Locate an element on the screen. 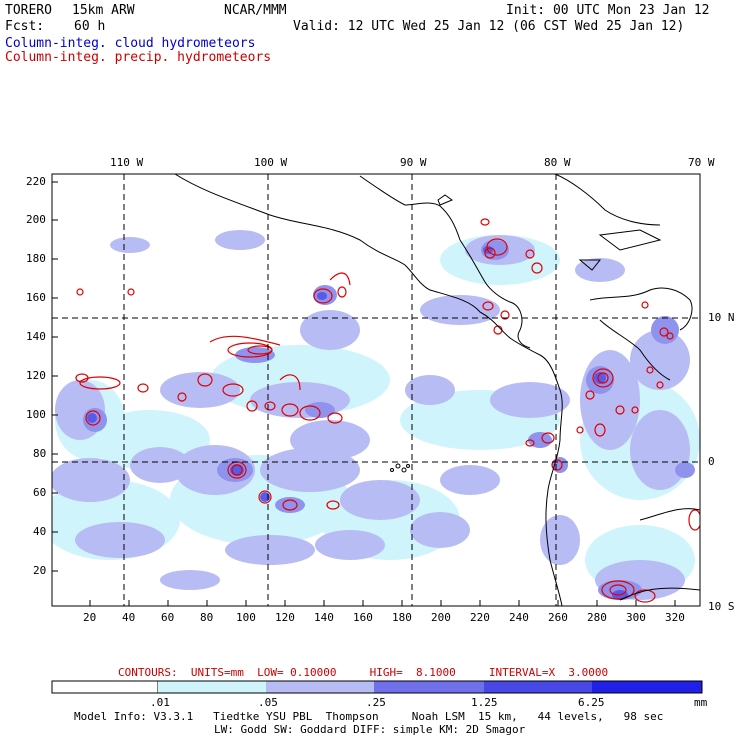 This screenshot has height=740, width=740. colorbar-label: 6.25 is located at coordinates (591, 702).